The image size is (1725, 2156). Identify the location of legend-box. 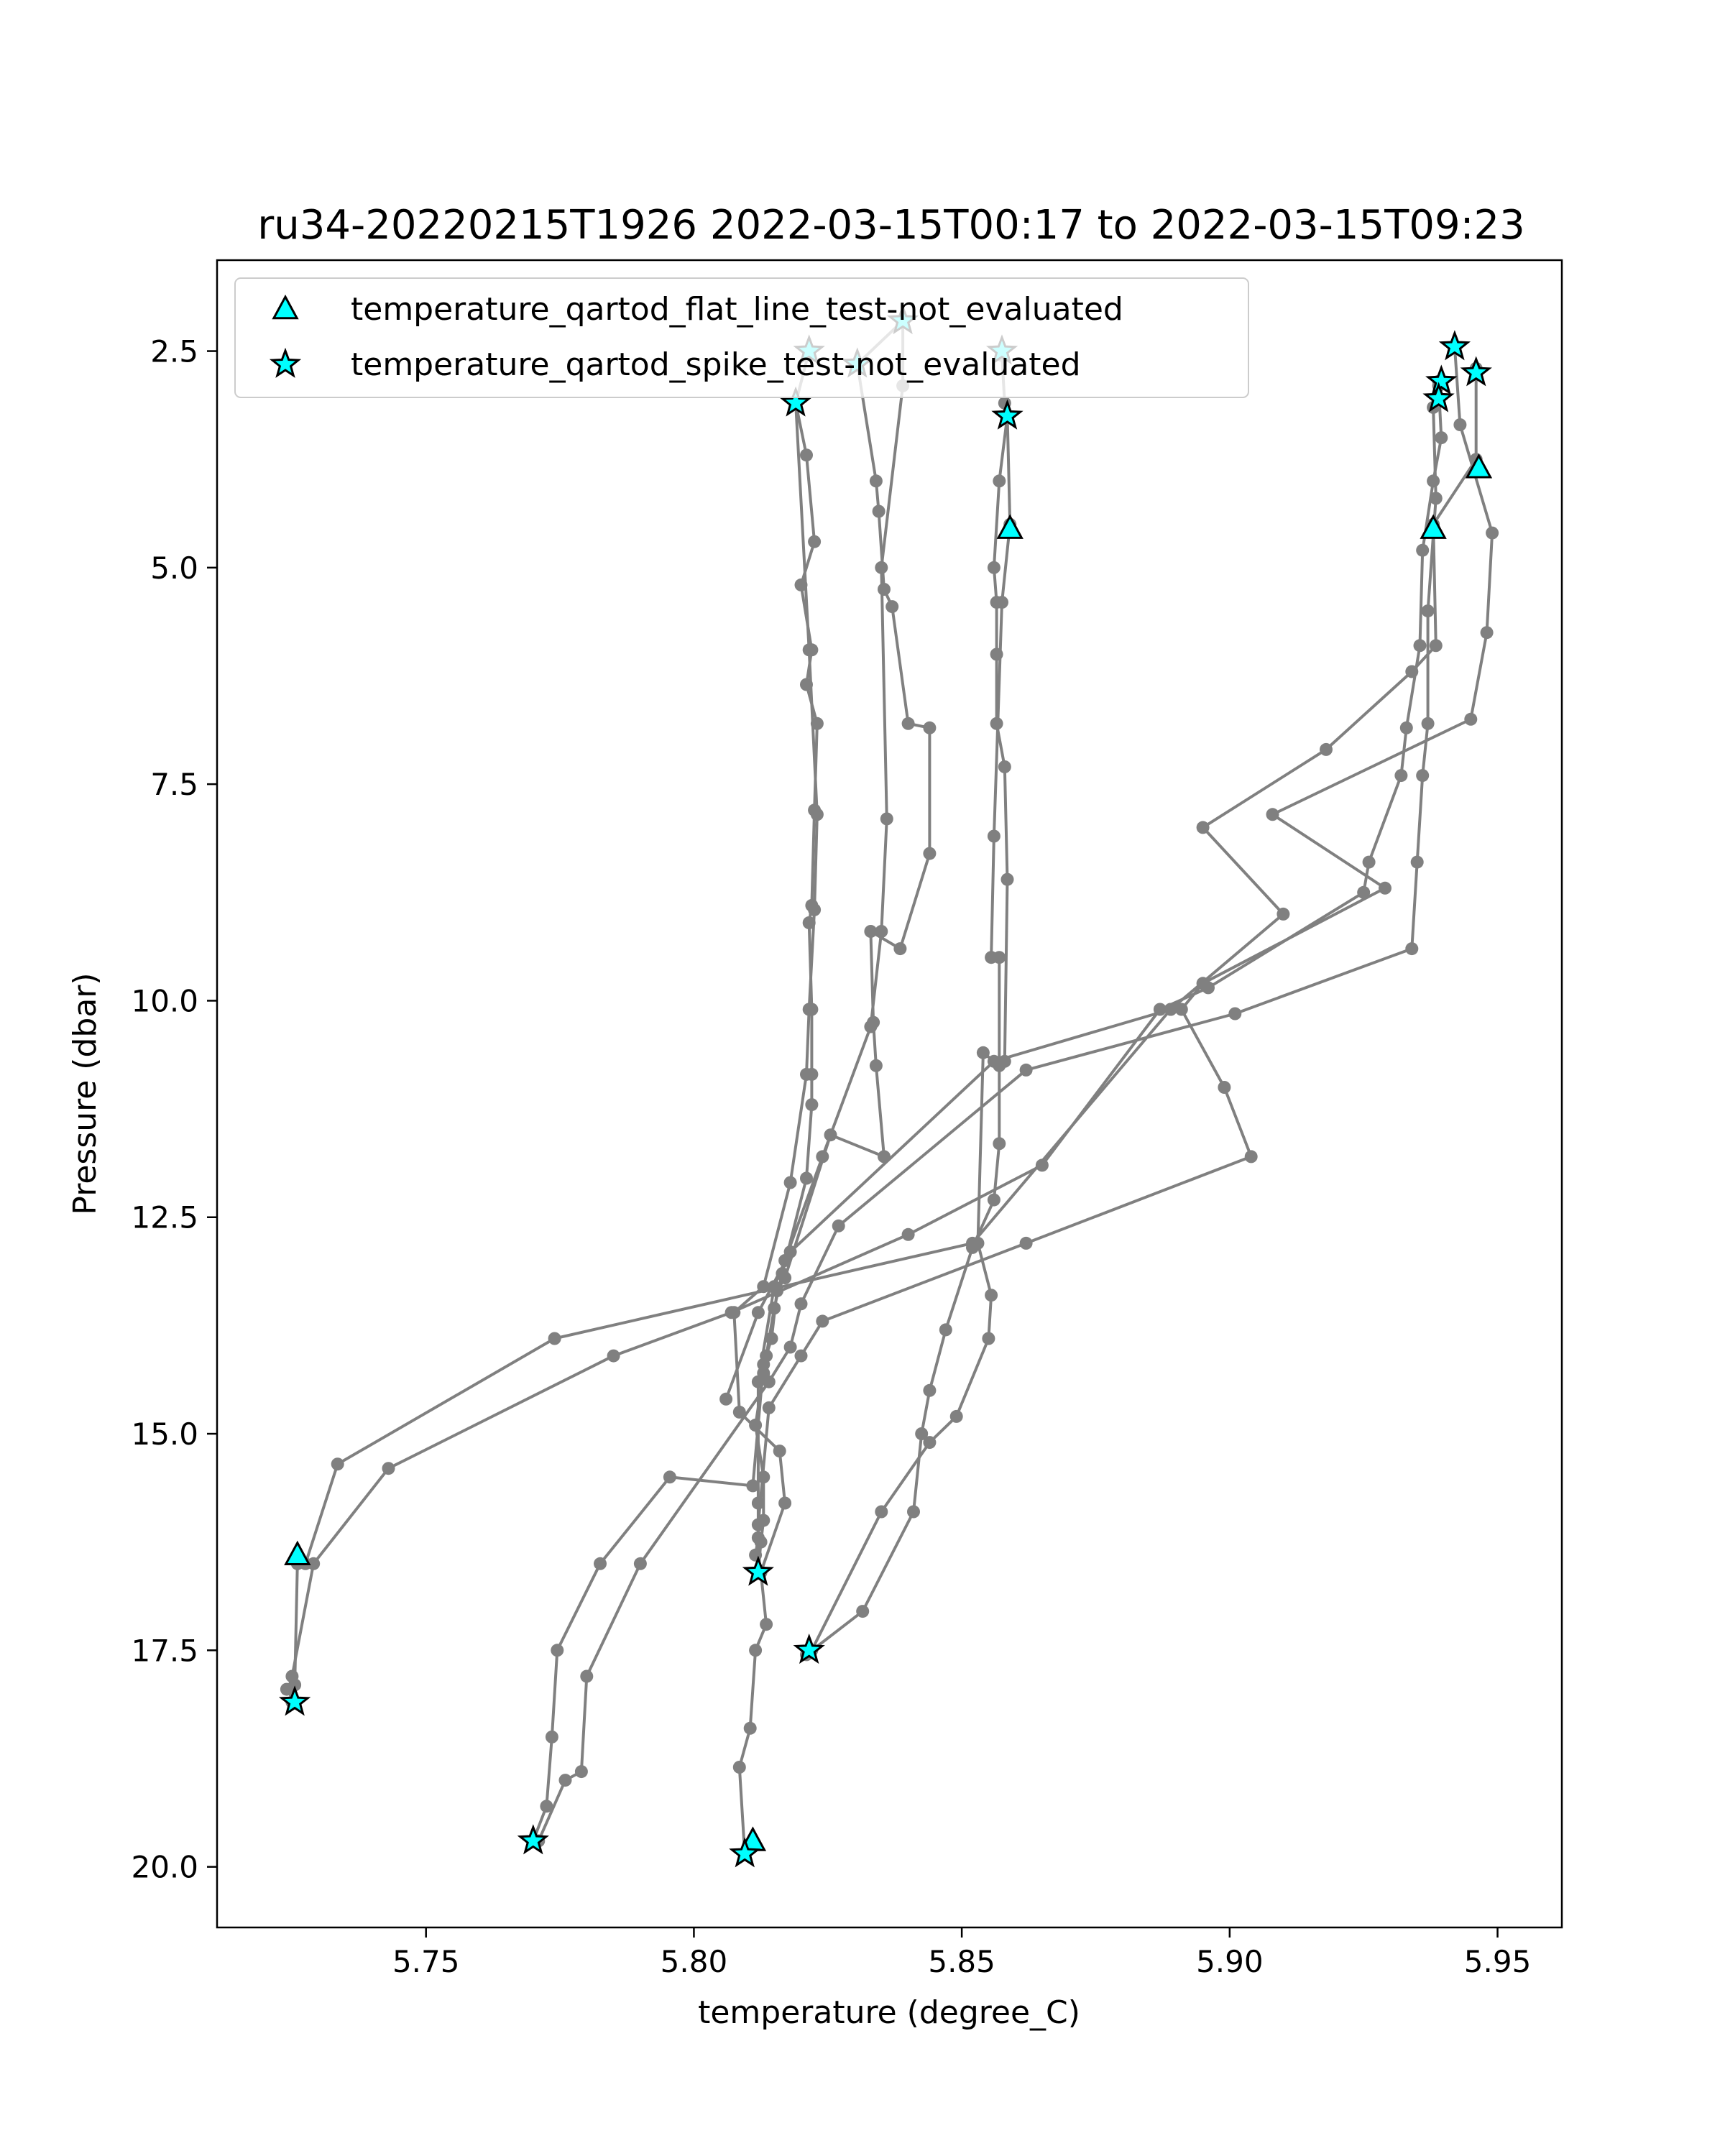
(741, 337).